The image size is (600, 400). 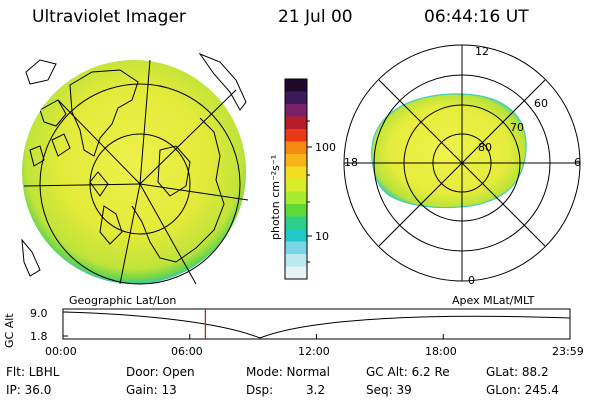 What do you see at coordinates (541, 103) in the screenshot?
I see `mlat-label-60: 60` at bounding box center [541, 103].